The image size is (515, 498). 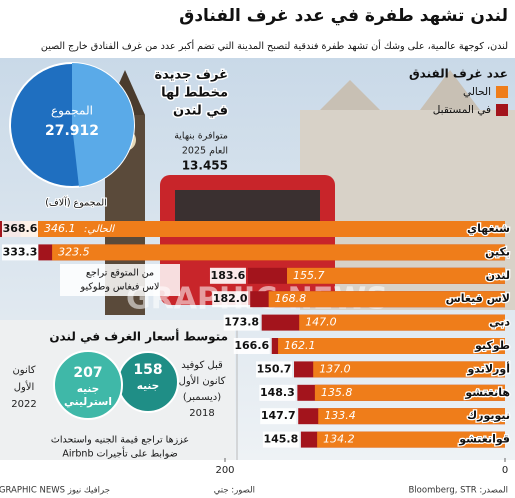 I want to click on pie-unit: المجموع (آلاف), so click(x=76, y=202).